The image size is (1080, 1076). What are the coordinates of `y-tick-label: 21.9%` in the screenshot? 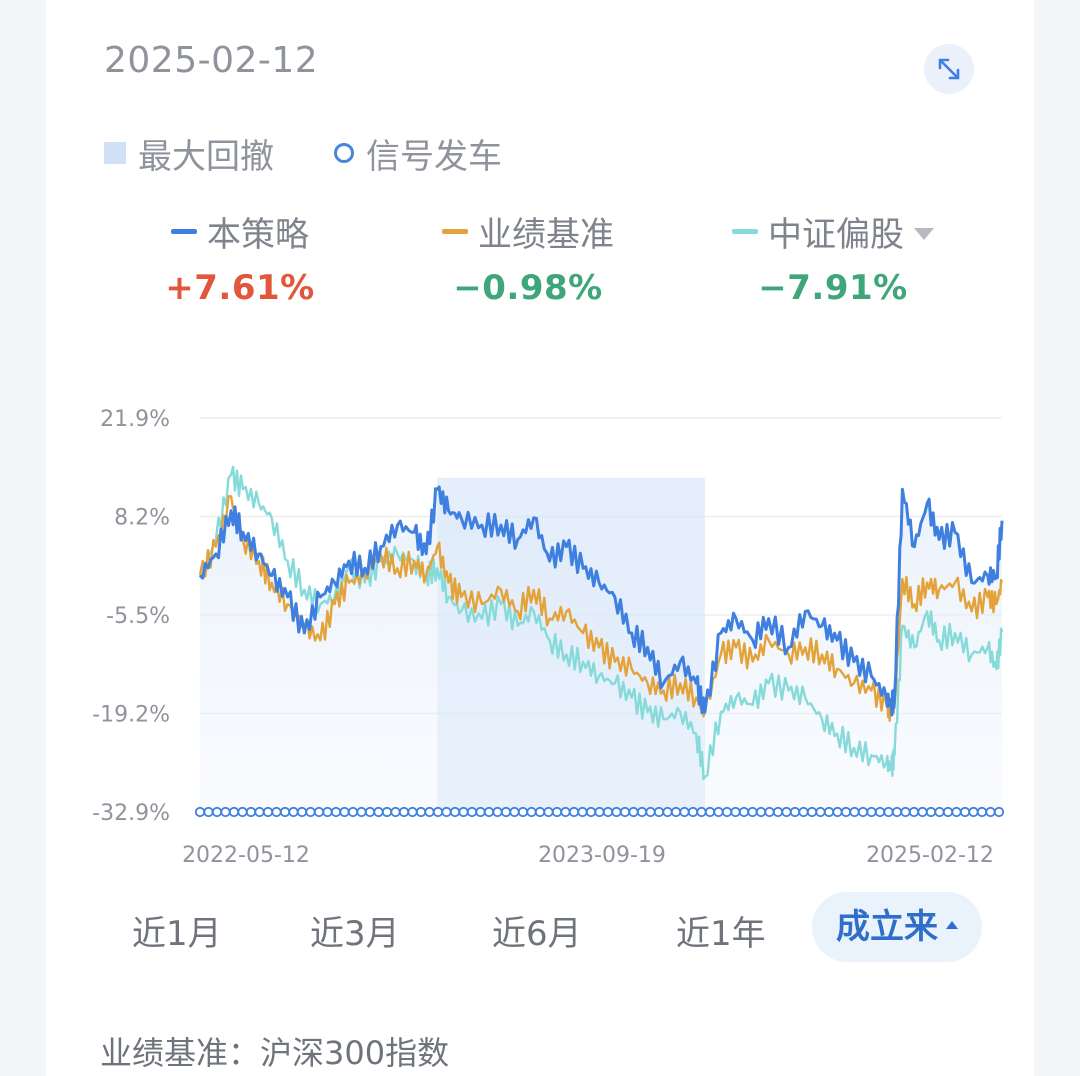 It's located at (135, 419).